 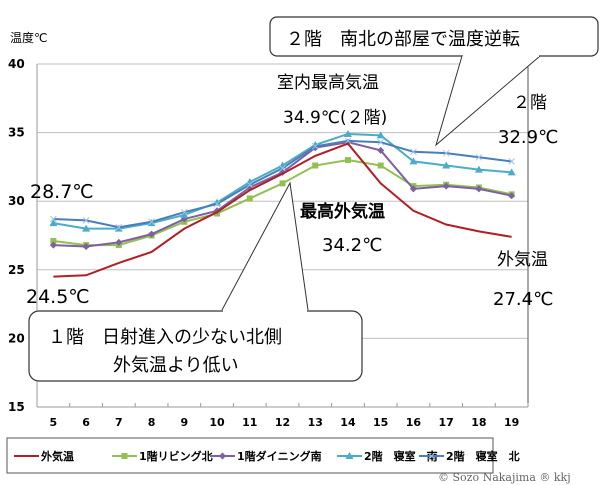 I want to click on legend-label: 2階 寝室 北, so click(x=483, y=456).